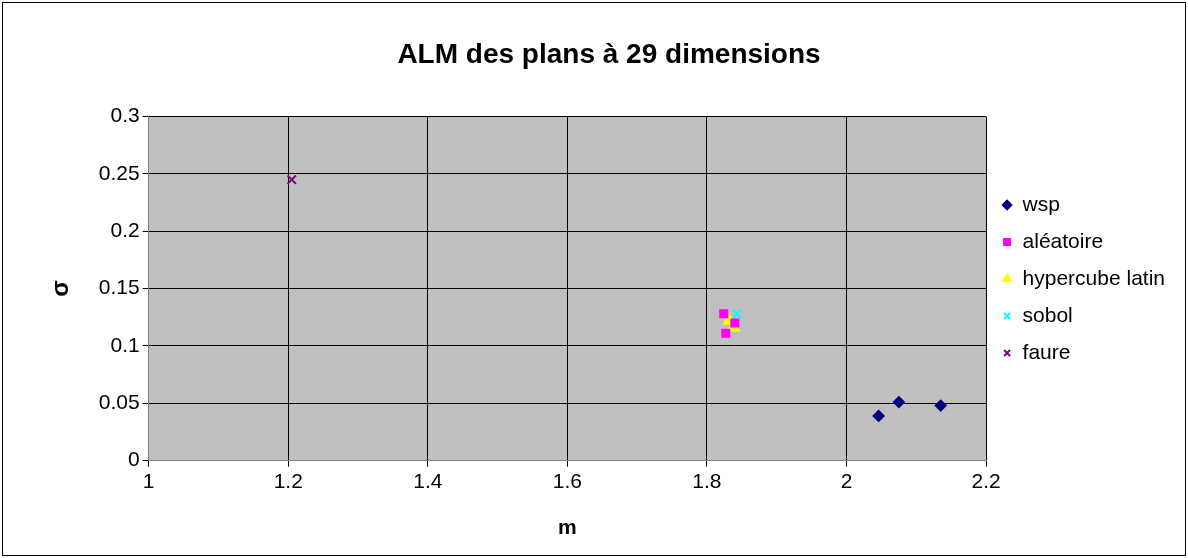 The image size is (1188, 558). What do you see at coordinates (148, 480) in the screenshot?
I see `x-tick-label: 1` at bounding box center [148, 480].